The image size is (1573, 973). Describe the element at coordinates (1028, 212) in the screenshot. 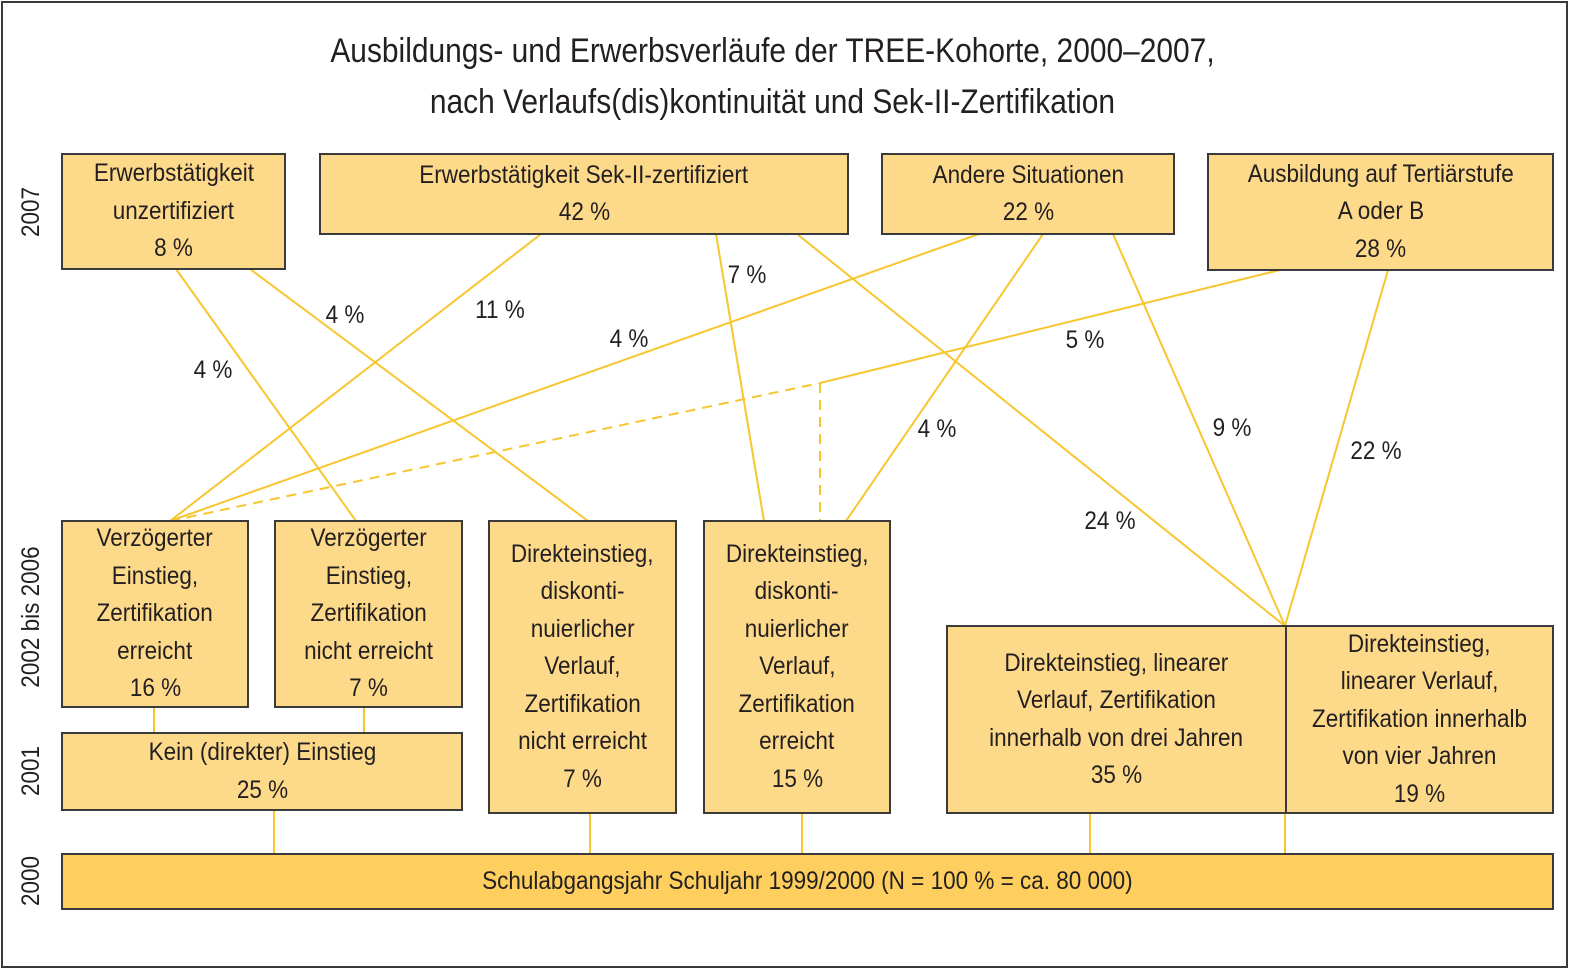

I see `box-value: 22 %` at that location.